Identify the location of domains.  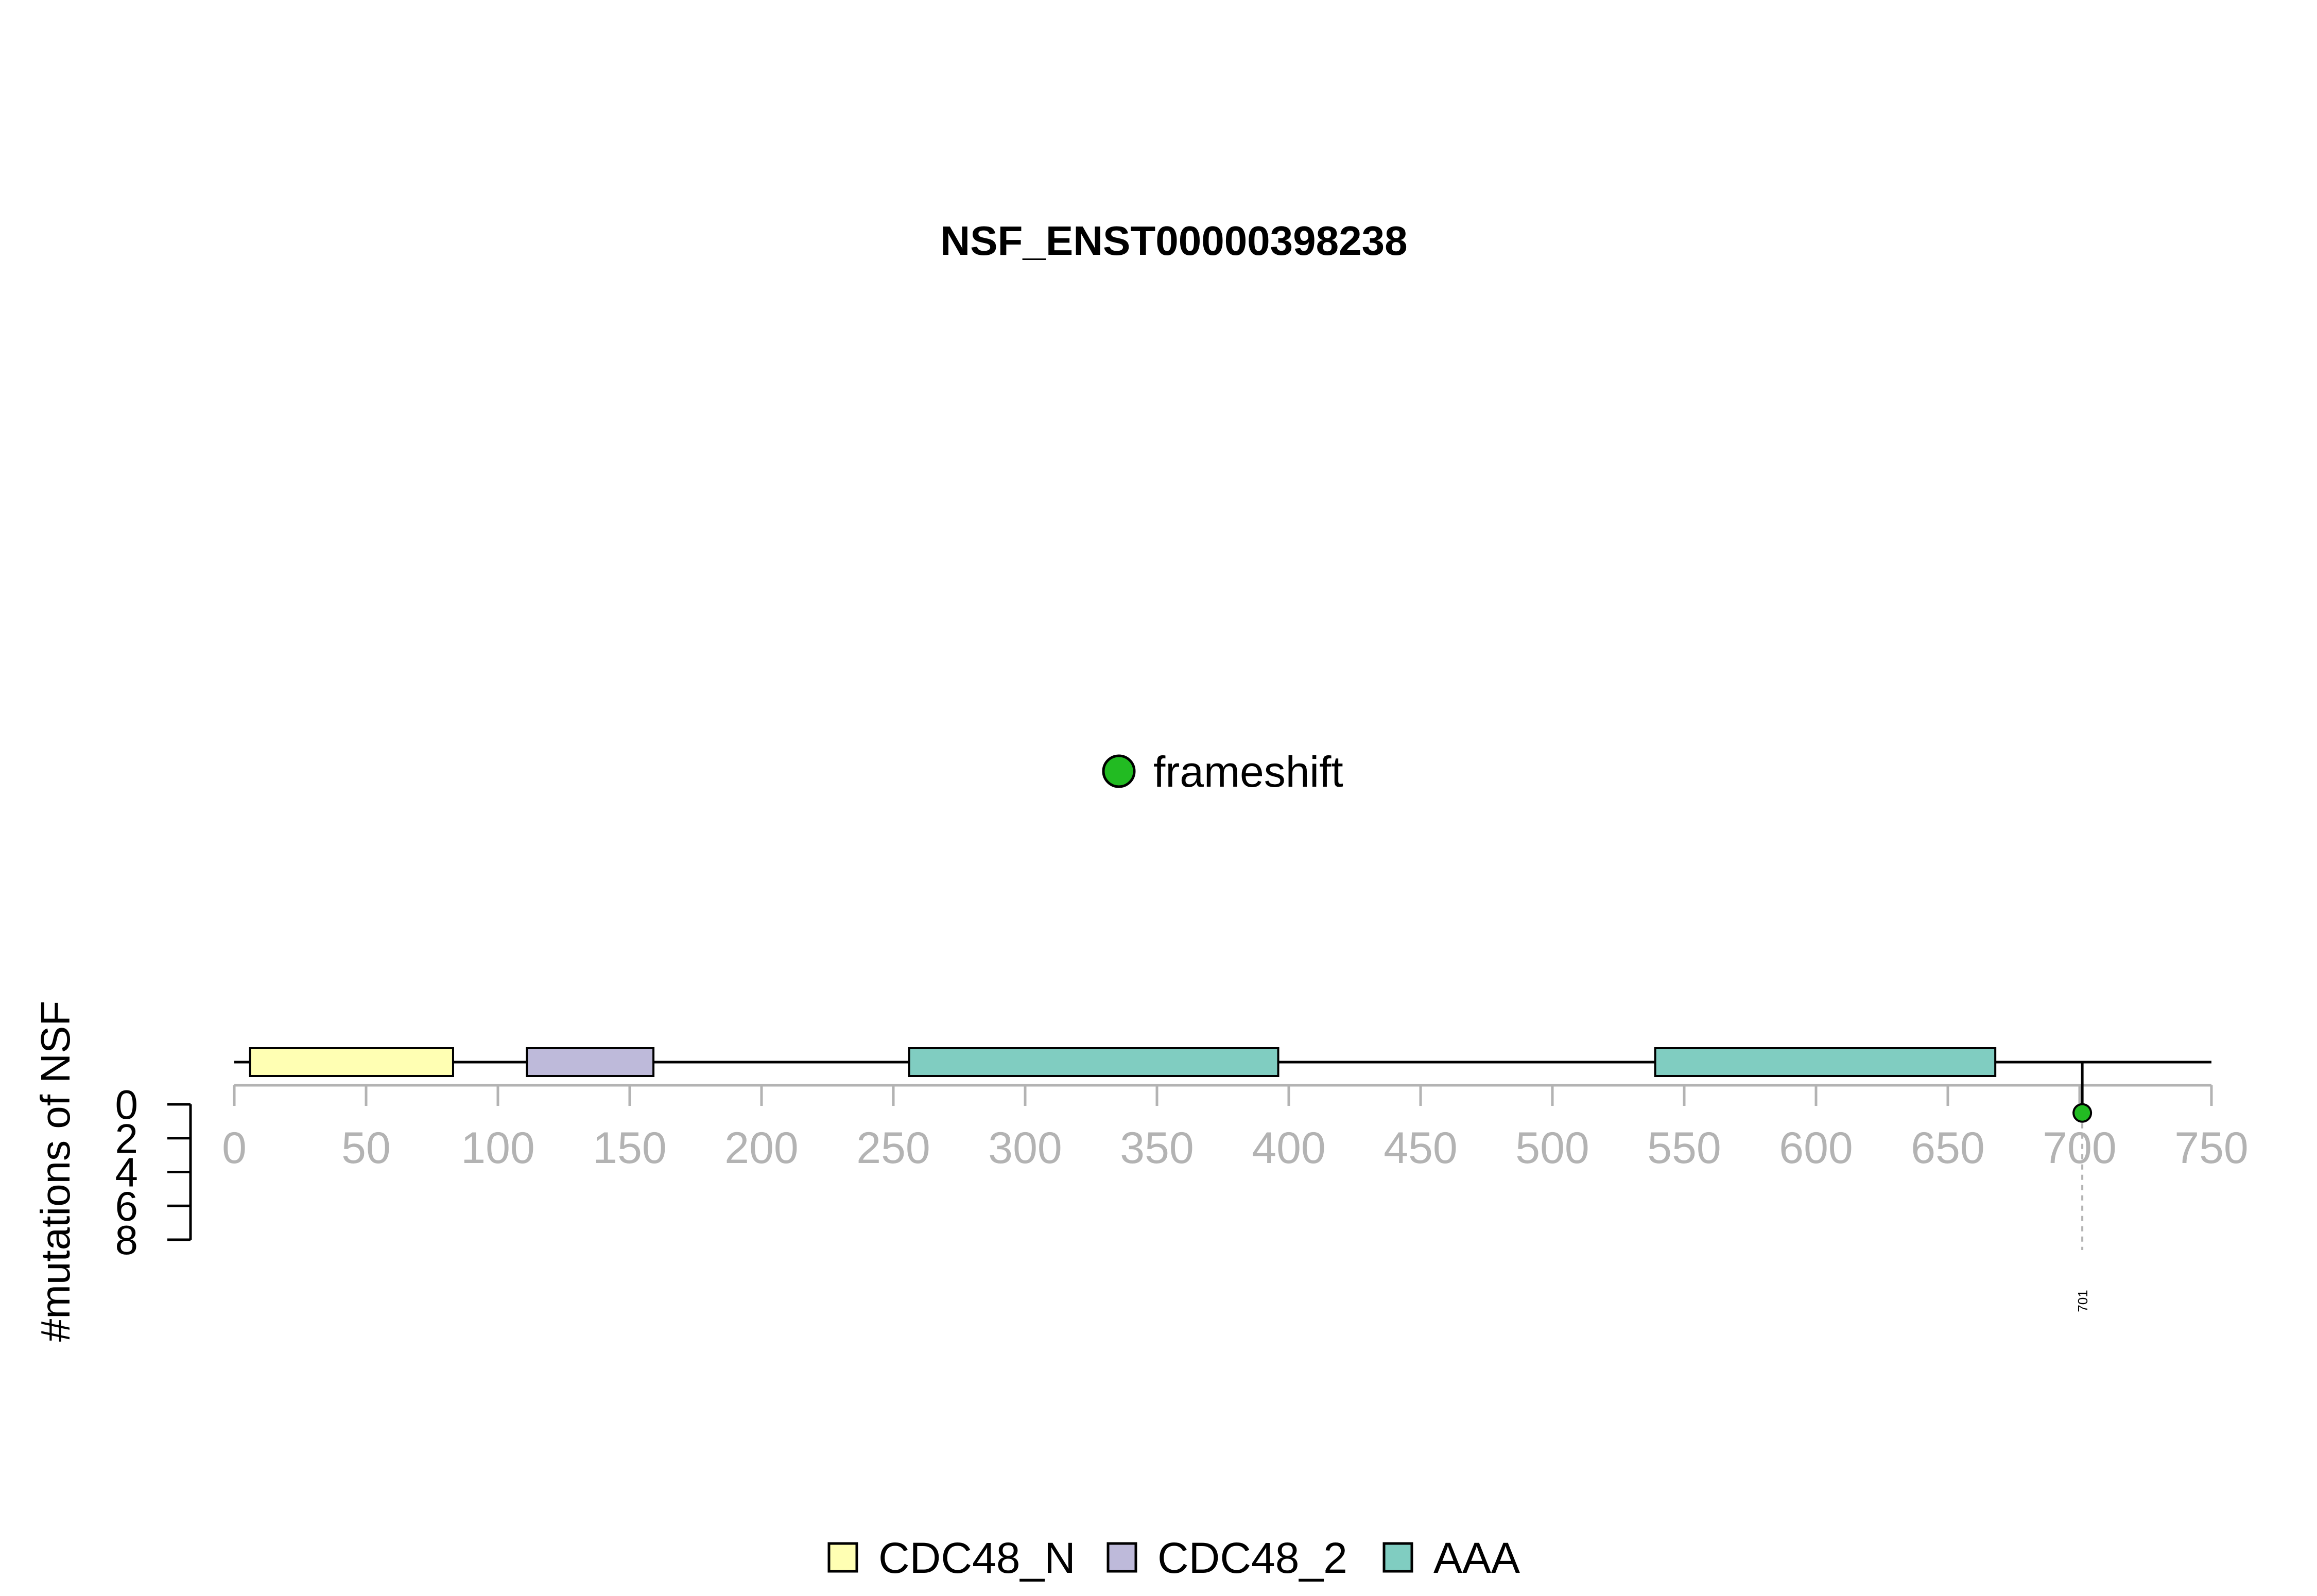
(1123, 1062).